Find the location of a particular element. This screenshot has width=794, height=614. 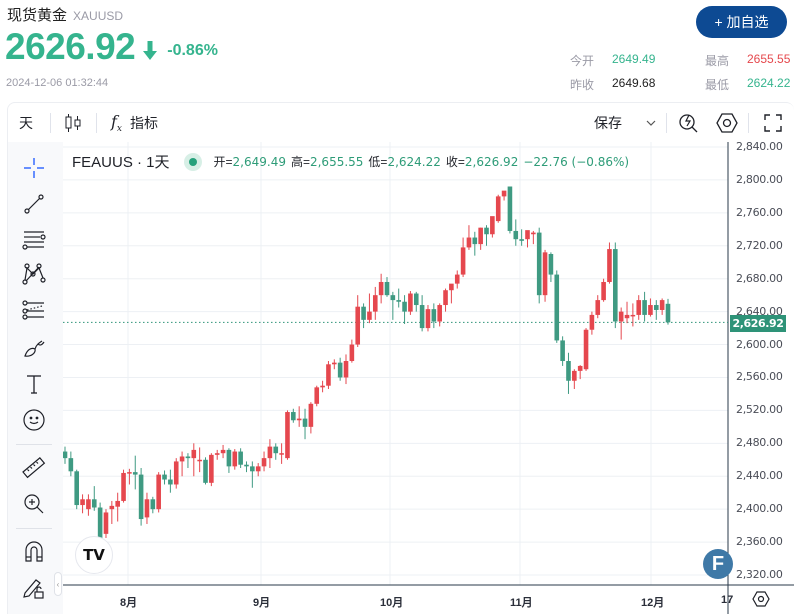

axis-settings-button is located at coordinates (761, 601).